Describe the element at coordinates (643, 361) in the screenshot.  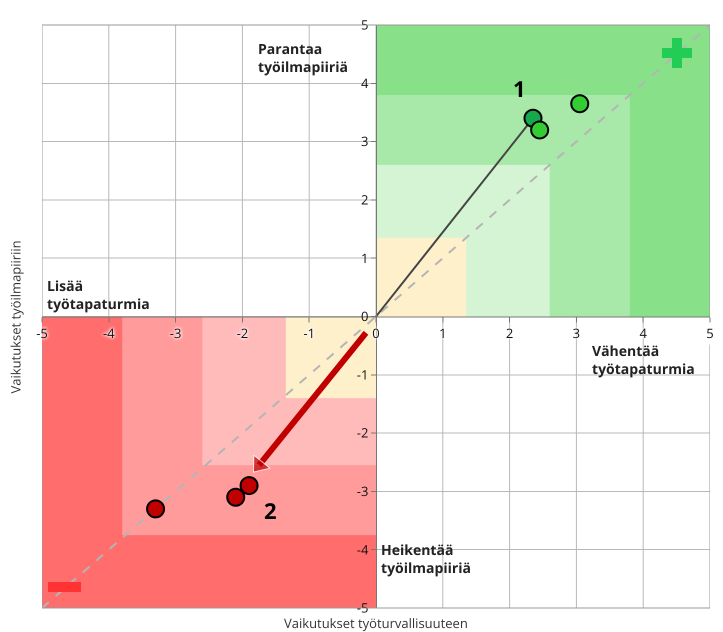
I see `annotation: Vähentää työtapaturmia` at that location.